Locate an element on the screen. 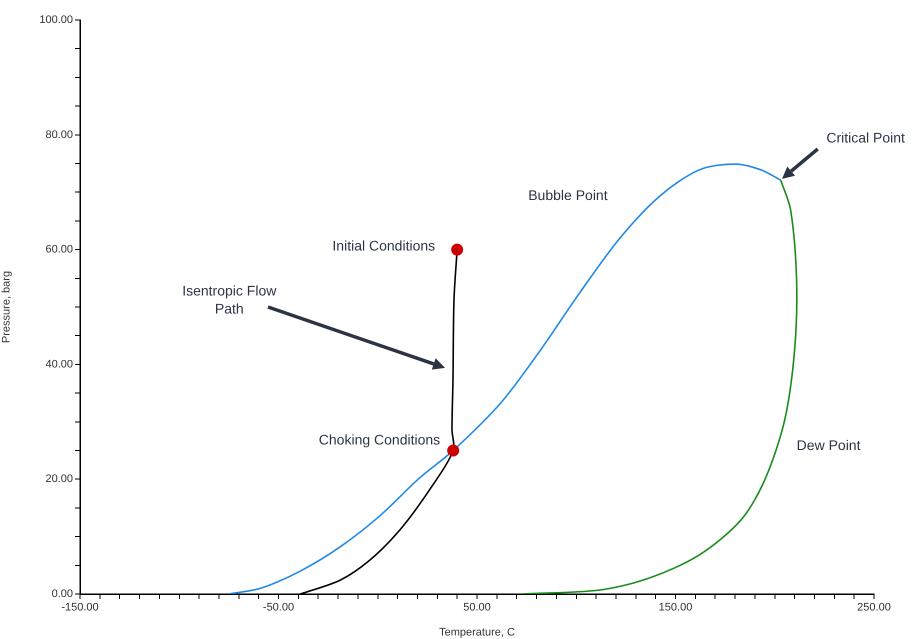  y-axis-title: Pressure, barg is located at coordinates (6, 307).